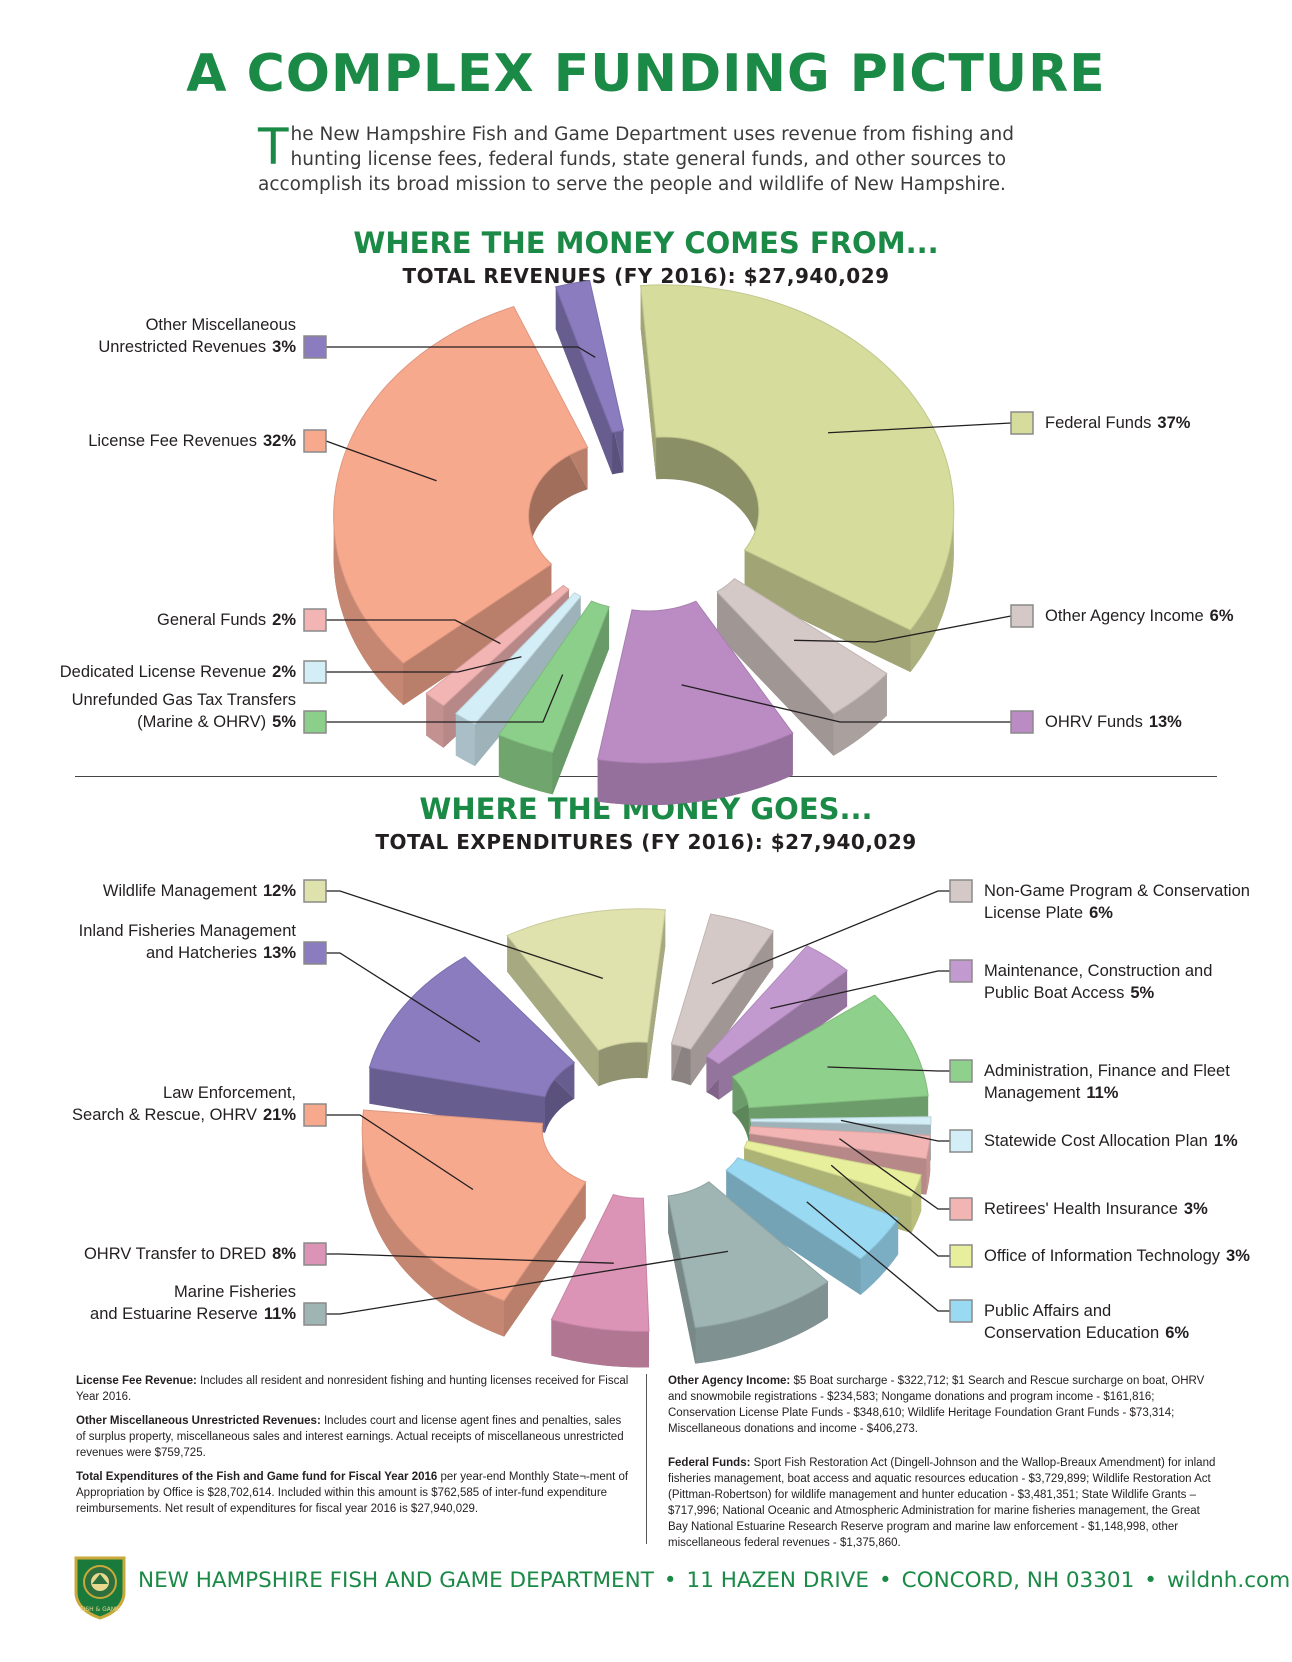  I want to click on revenue-legend-item: OHRV Funds 13%, so click(931, 709).